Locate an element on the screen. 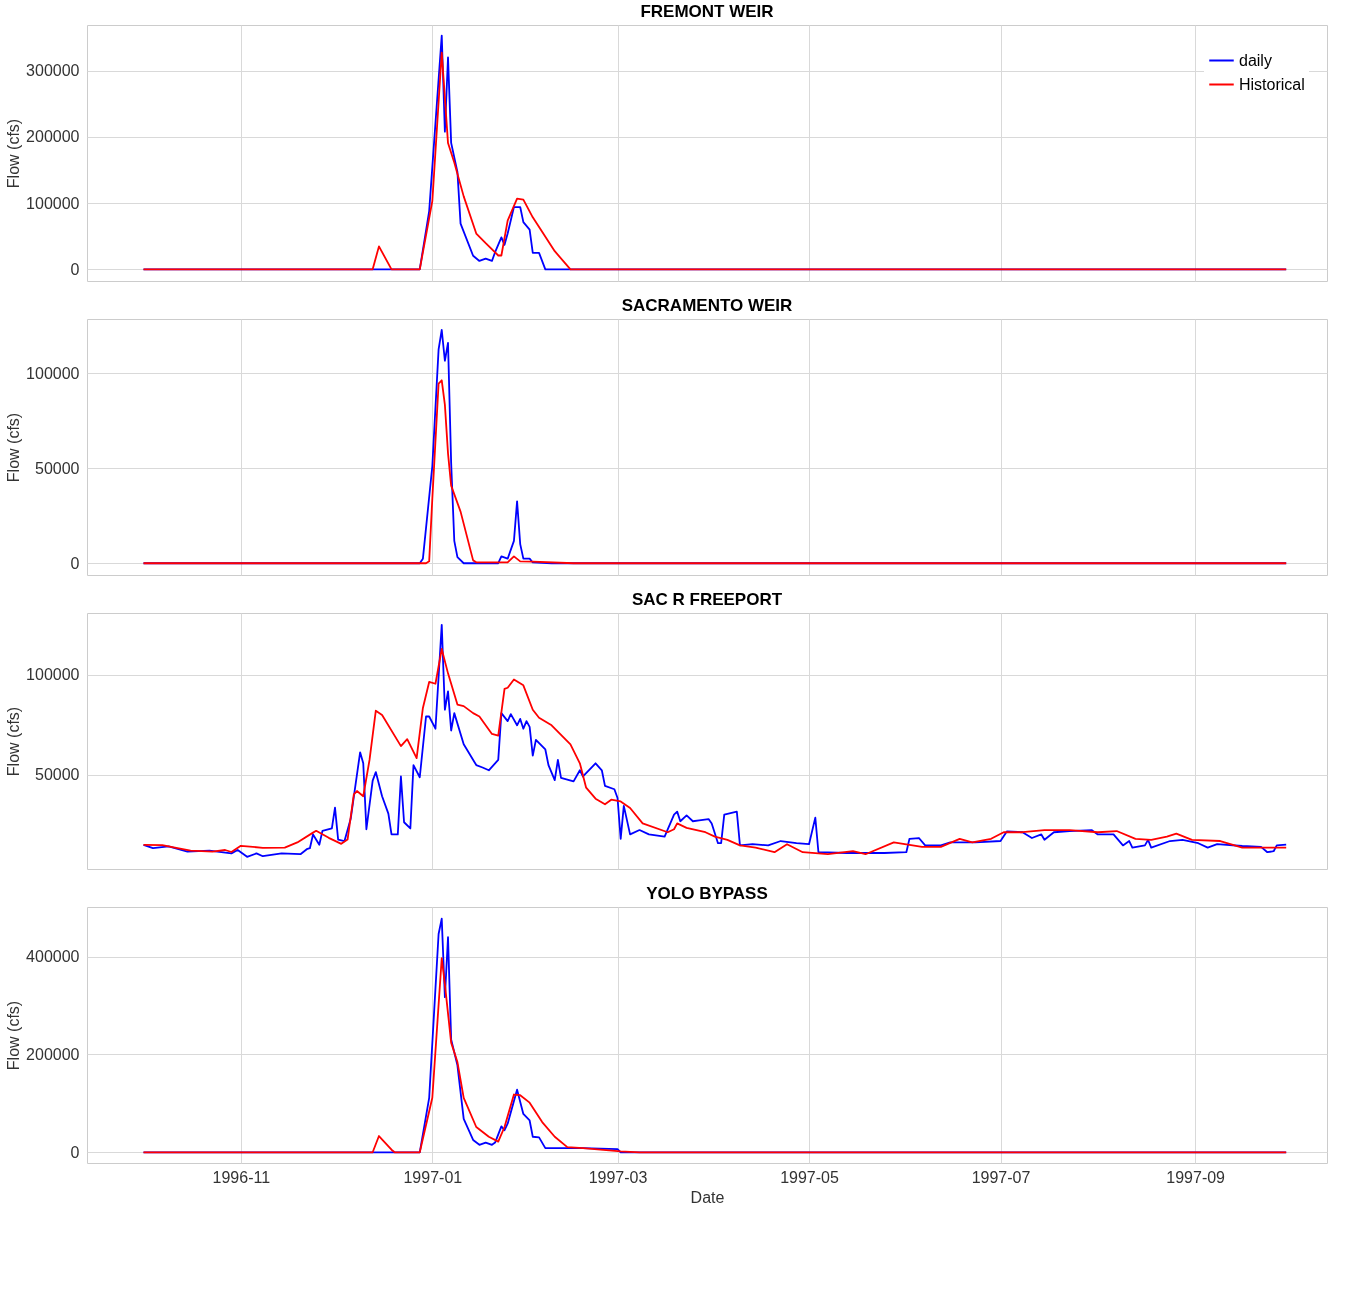 This screenshot has height=1299, width=1357. x-tick-label: 1997-05 is located at coordinates (809, 1177).